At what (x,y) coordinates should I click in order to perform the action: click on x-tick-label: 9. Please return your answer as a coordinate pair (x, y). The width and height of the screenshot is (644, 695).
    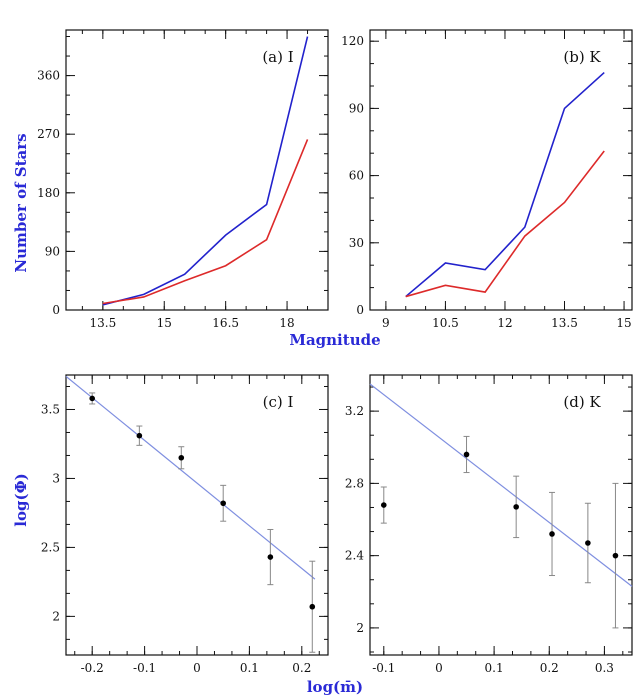
    Looking at the image, I should click on (386, 323).